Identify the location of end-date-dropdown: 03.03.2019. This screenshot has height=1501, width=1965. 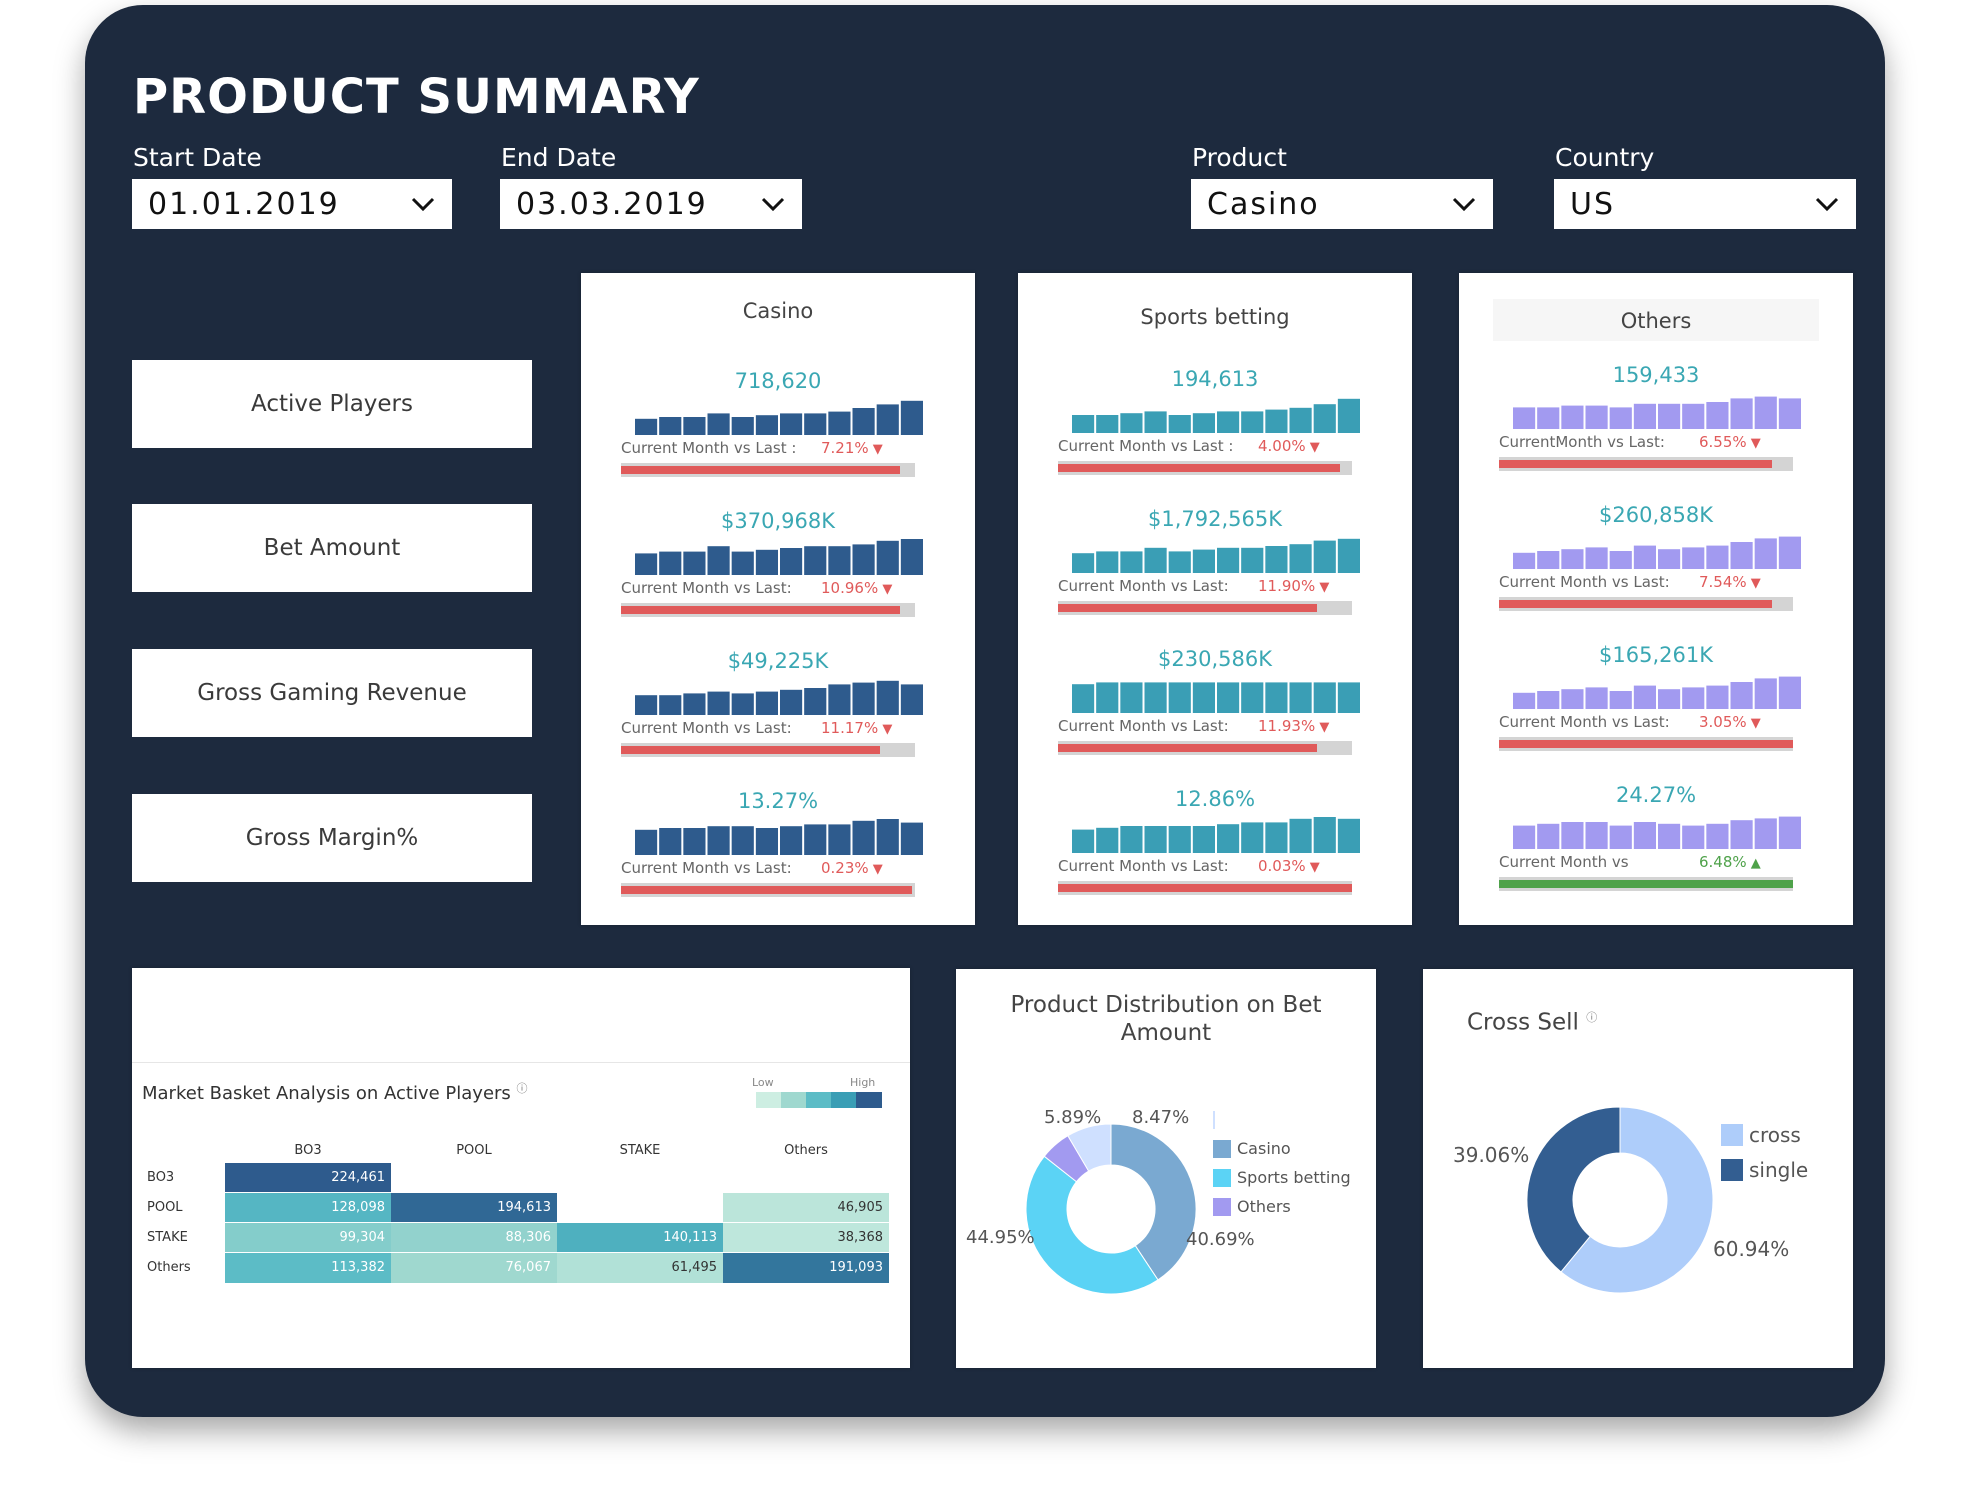
(651, 204).